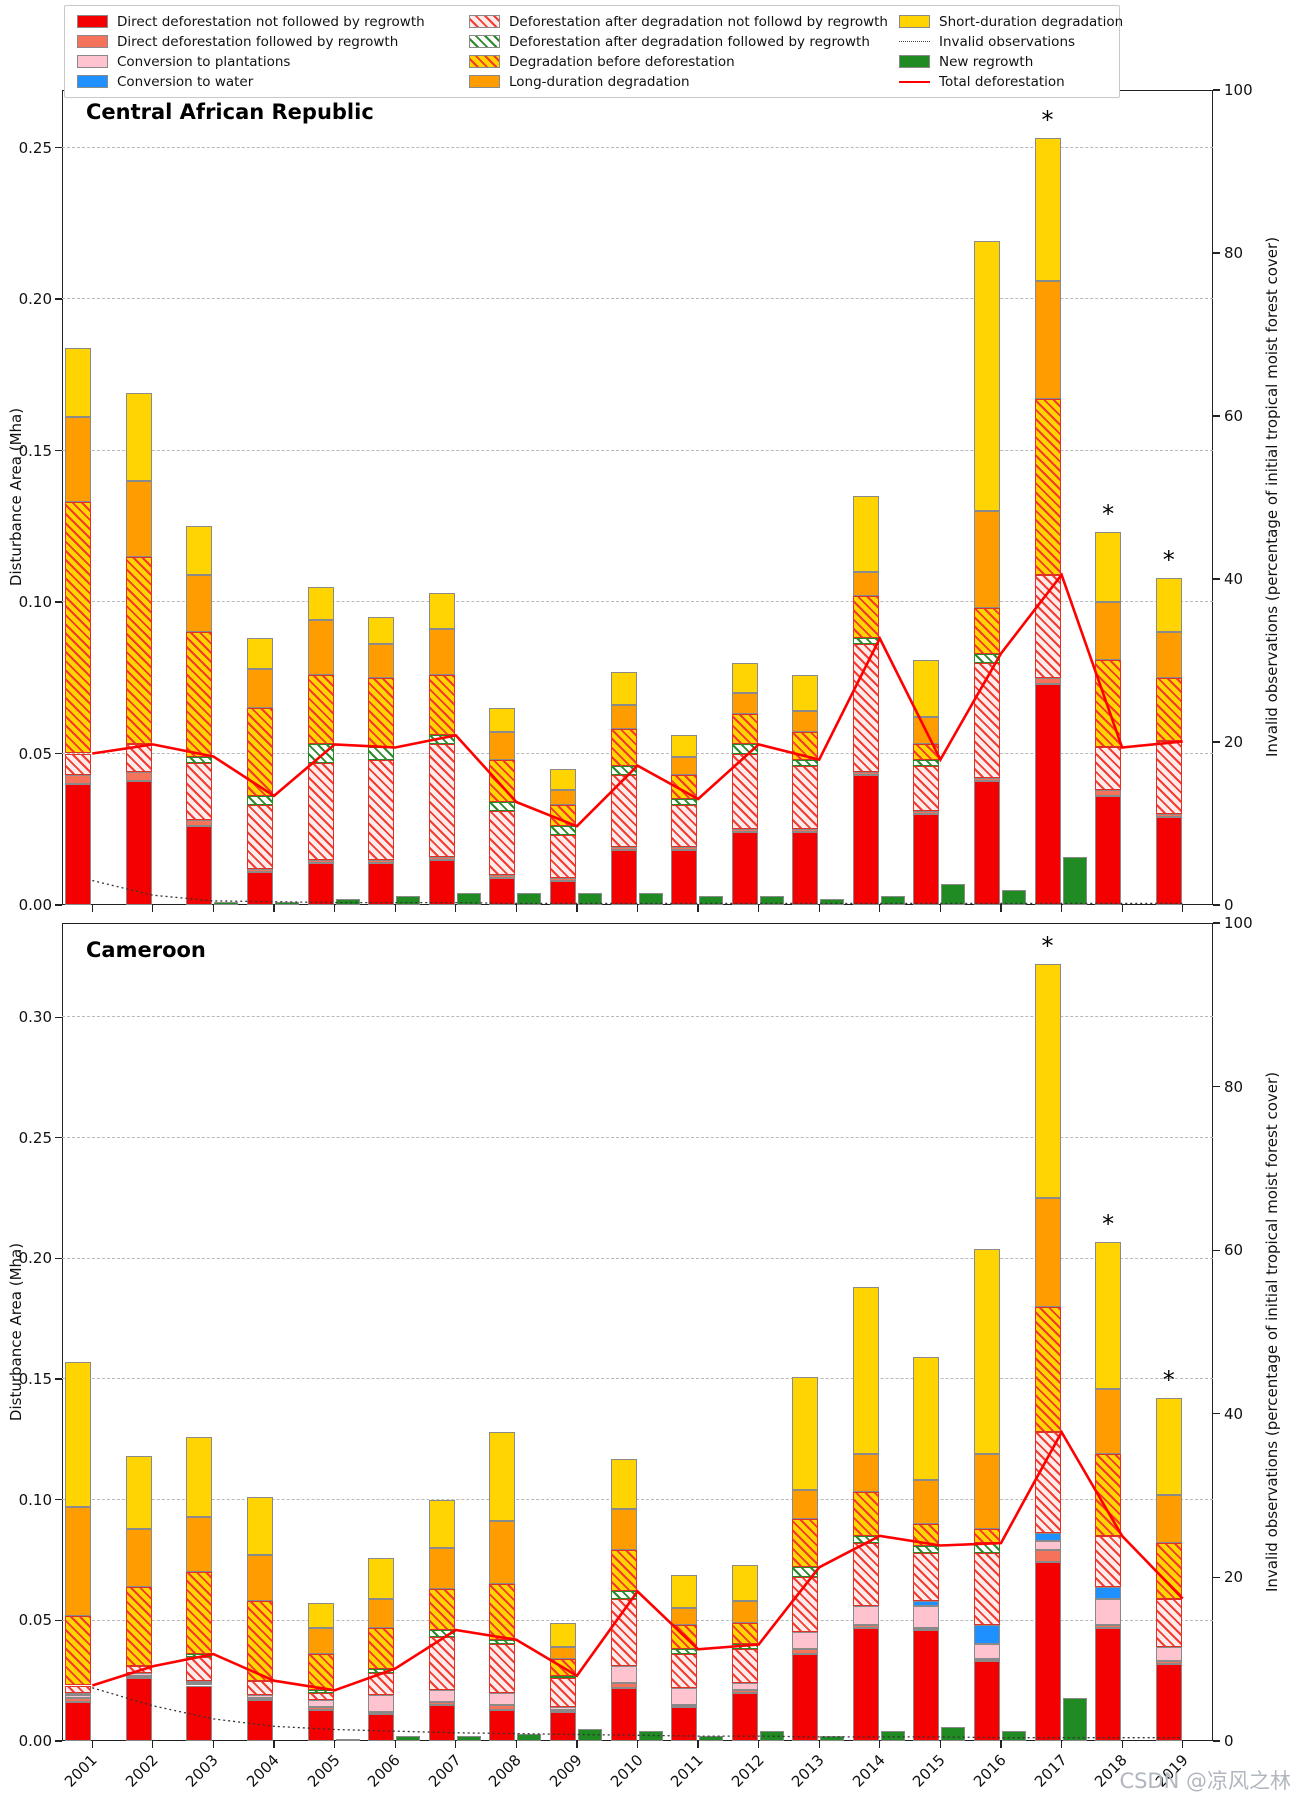  Describe the element at coordinates (441, 882) in the screenshot. I see `bar-segment-2007` at that location.